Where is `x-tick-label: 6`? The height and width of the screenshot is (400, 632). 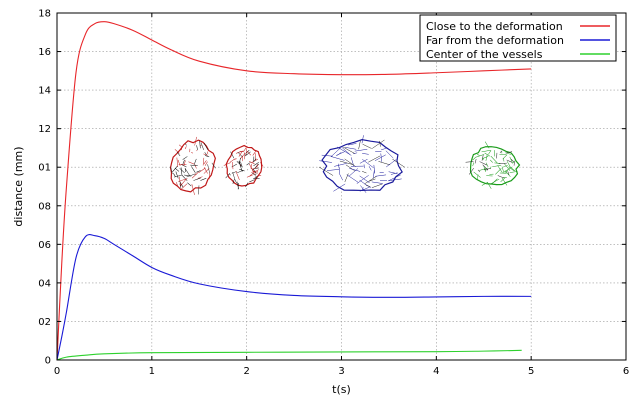
x-tick-label: 6 is located at coordinates (626, 371).